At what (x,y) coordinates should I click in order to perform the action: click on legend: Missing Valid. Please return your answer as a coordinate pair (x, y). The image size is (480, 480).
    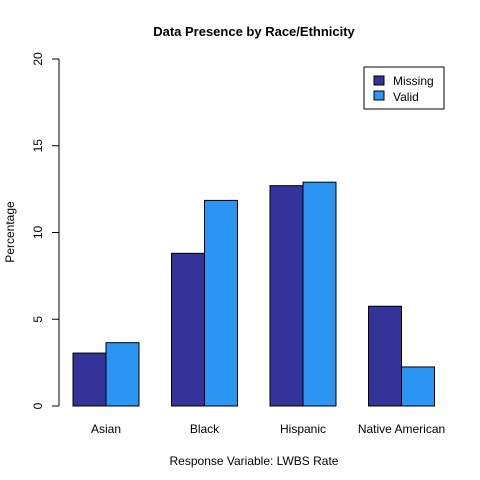
    Looking at the image, I should click on (404, 88).